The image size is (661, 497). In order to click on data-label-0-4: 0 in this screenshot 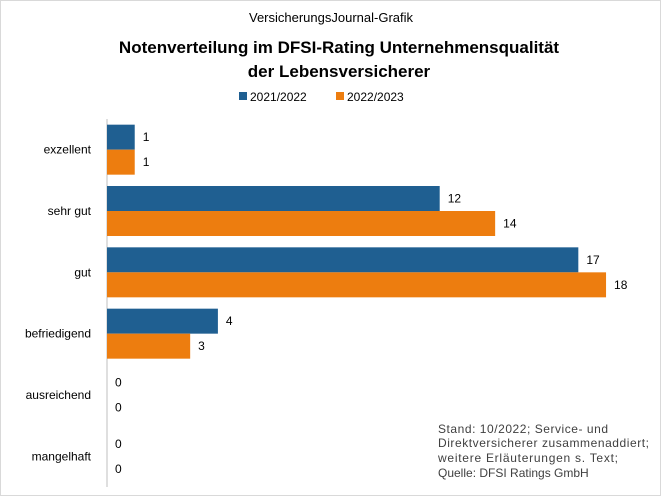, I will do `click(118, 383)`.